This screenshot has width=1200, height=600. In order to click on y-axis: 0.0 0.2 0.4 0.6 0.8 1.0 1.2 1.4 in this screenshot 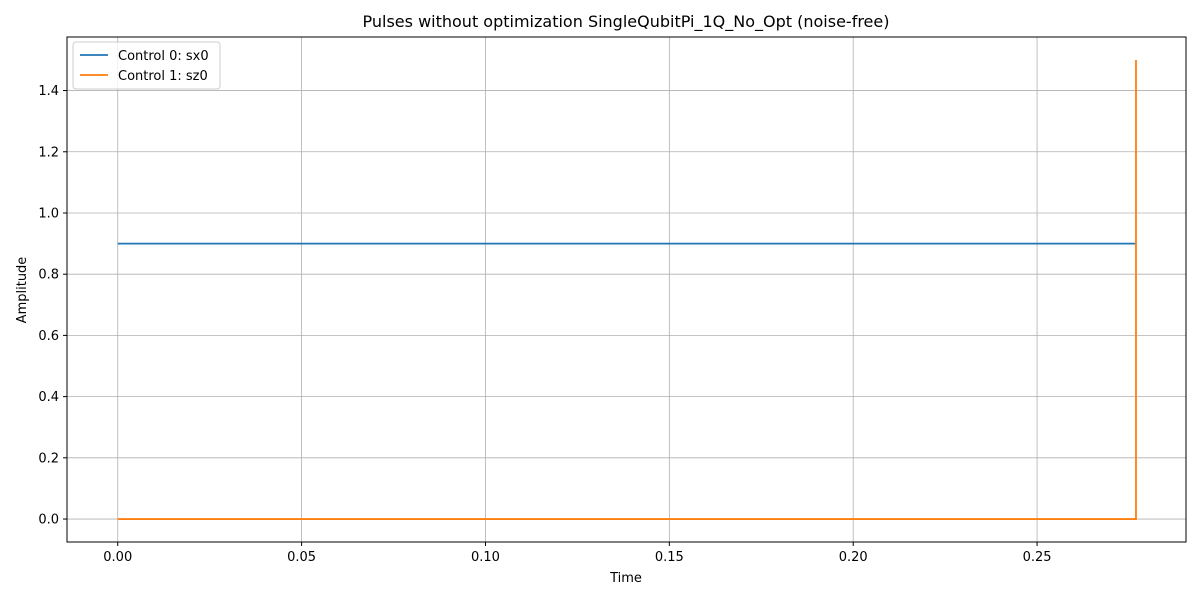, I will do `click(52, 306)`.